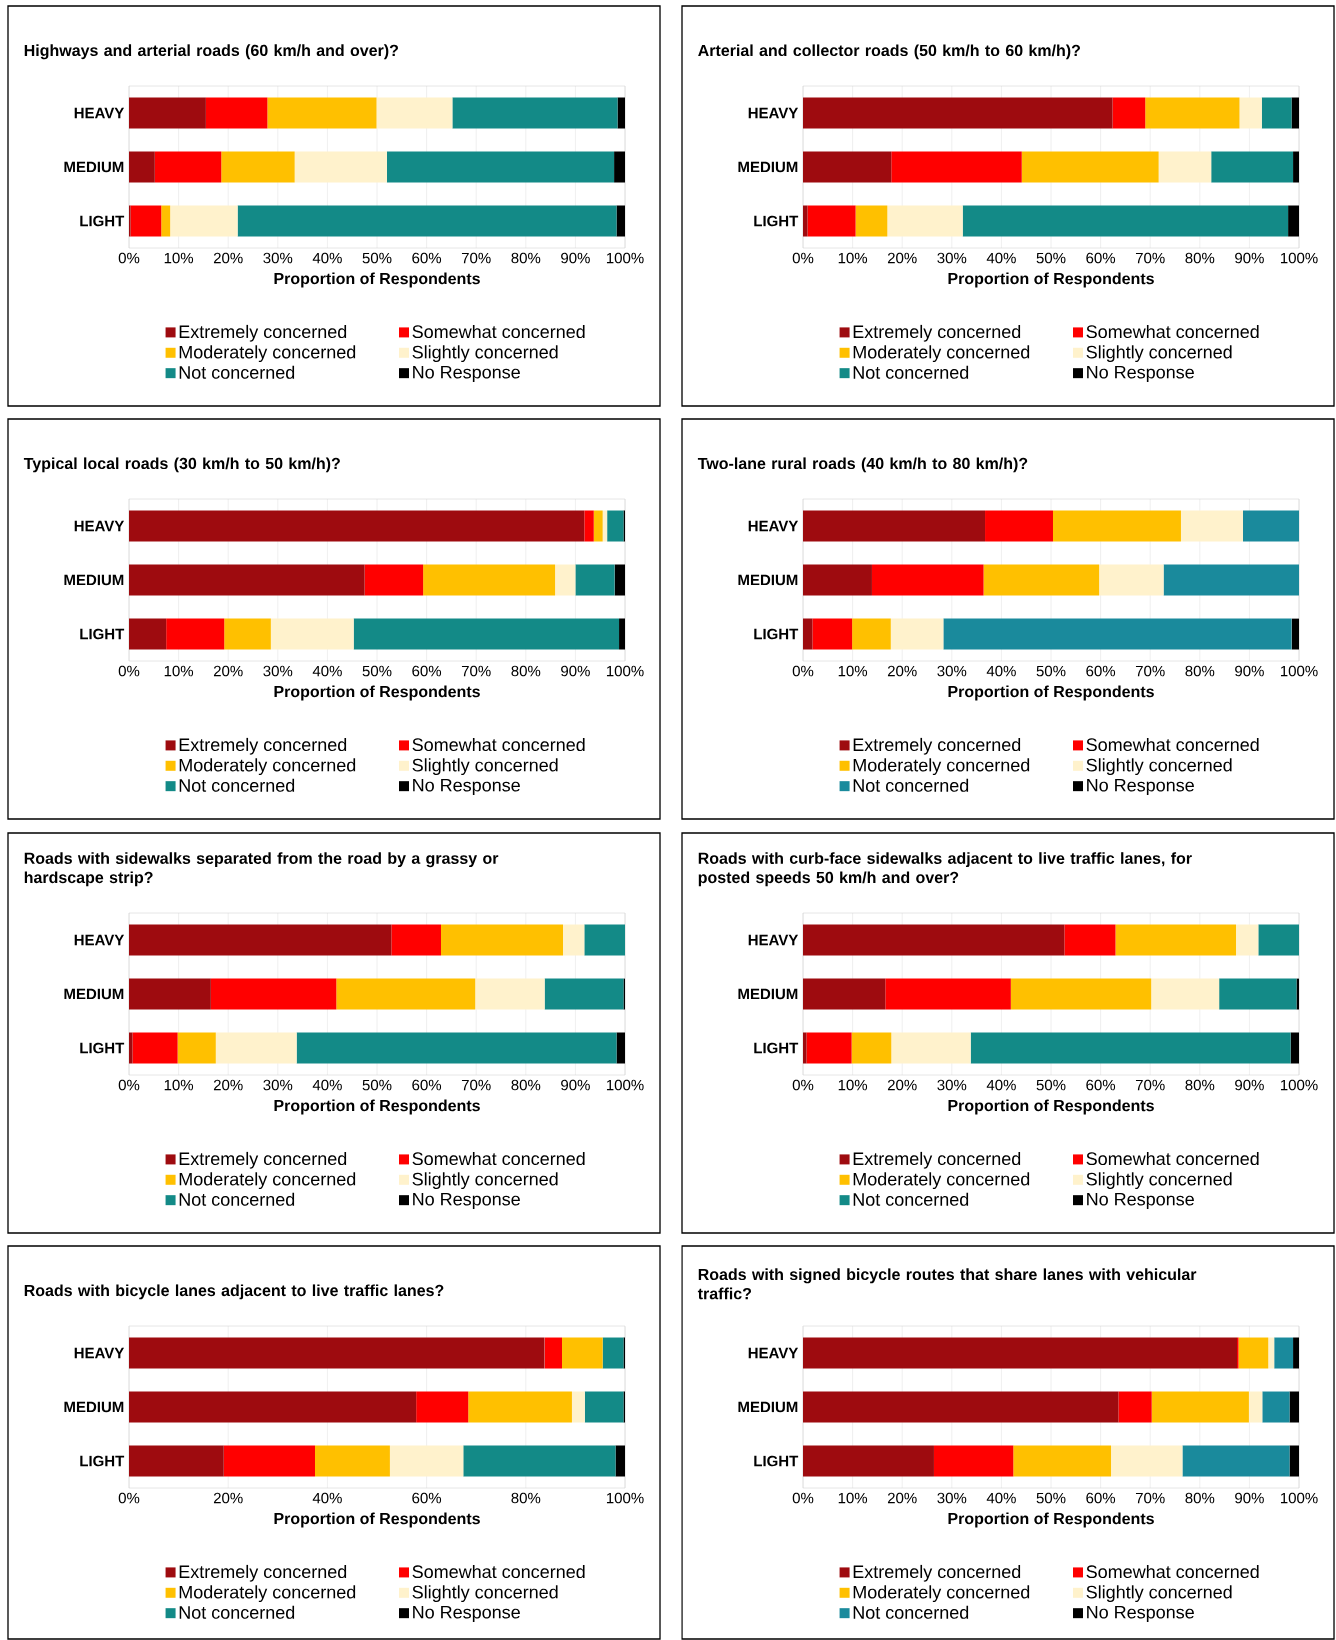 This screenshot has height=1640, width=1336. Describe the element at coordinates (181, 465) in the screenshot. I see `chart-title: Typical local roads (30 km/h to 50 km/h)?` at that location.